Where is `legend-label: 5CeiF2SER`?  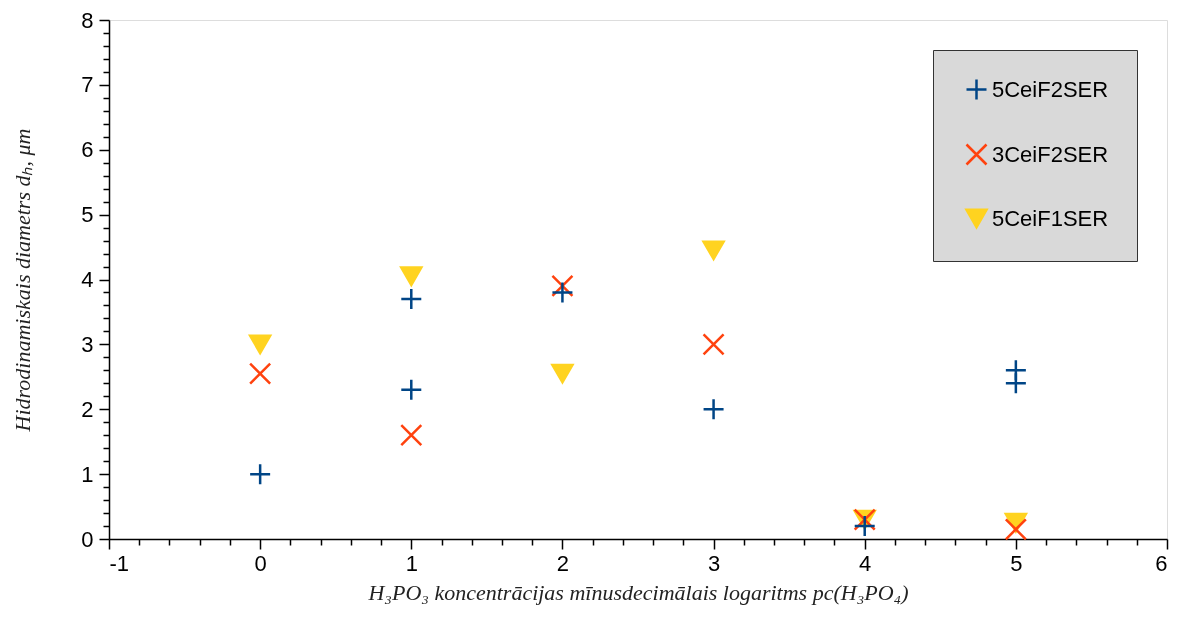 legend-label: 5CeiF2SER is located at coordinates (1050, 89).